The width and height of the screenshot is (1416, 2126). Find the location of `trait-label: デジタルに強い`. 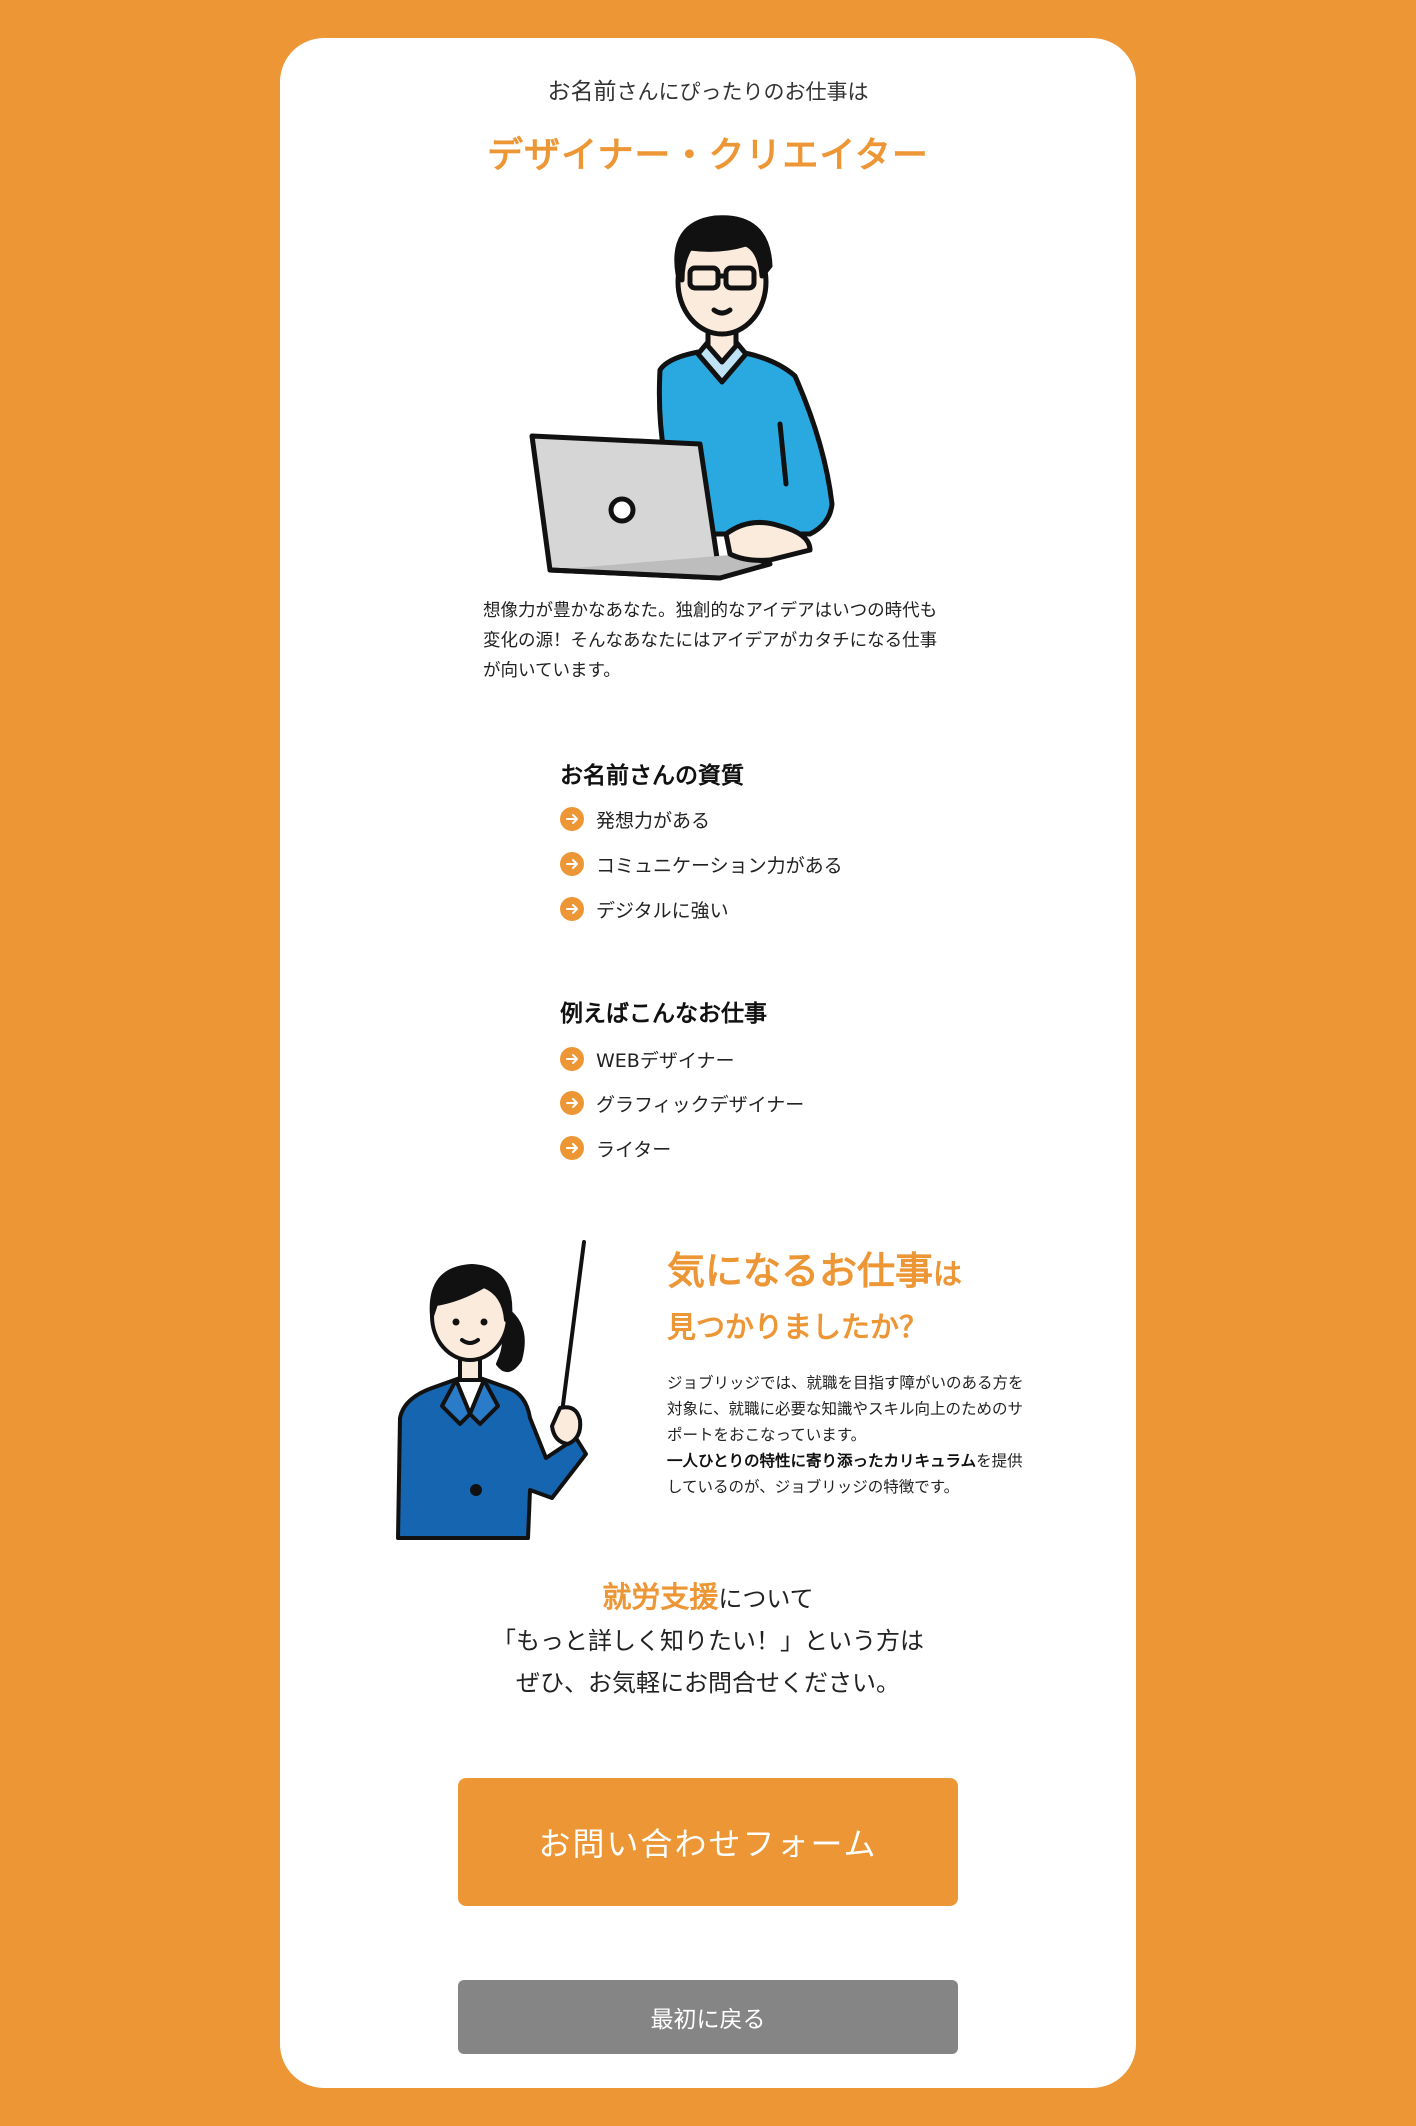

trait-label: デジタルに強い is located at coordinates (662, 910).